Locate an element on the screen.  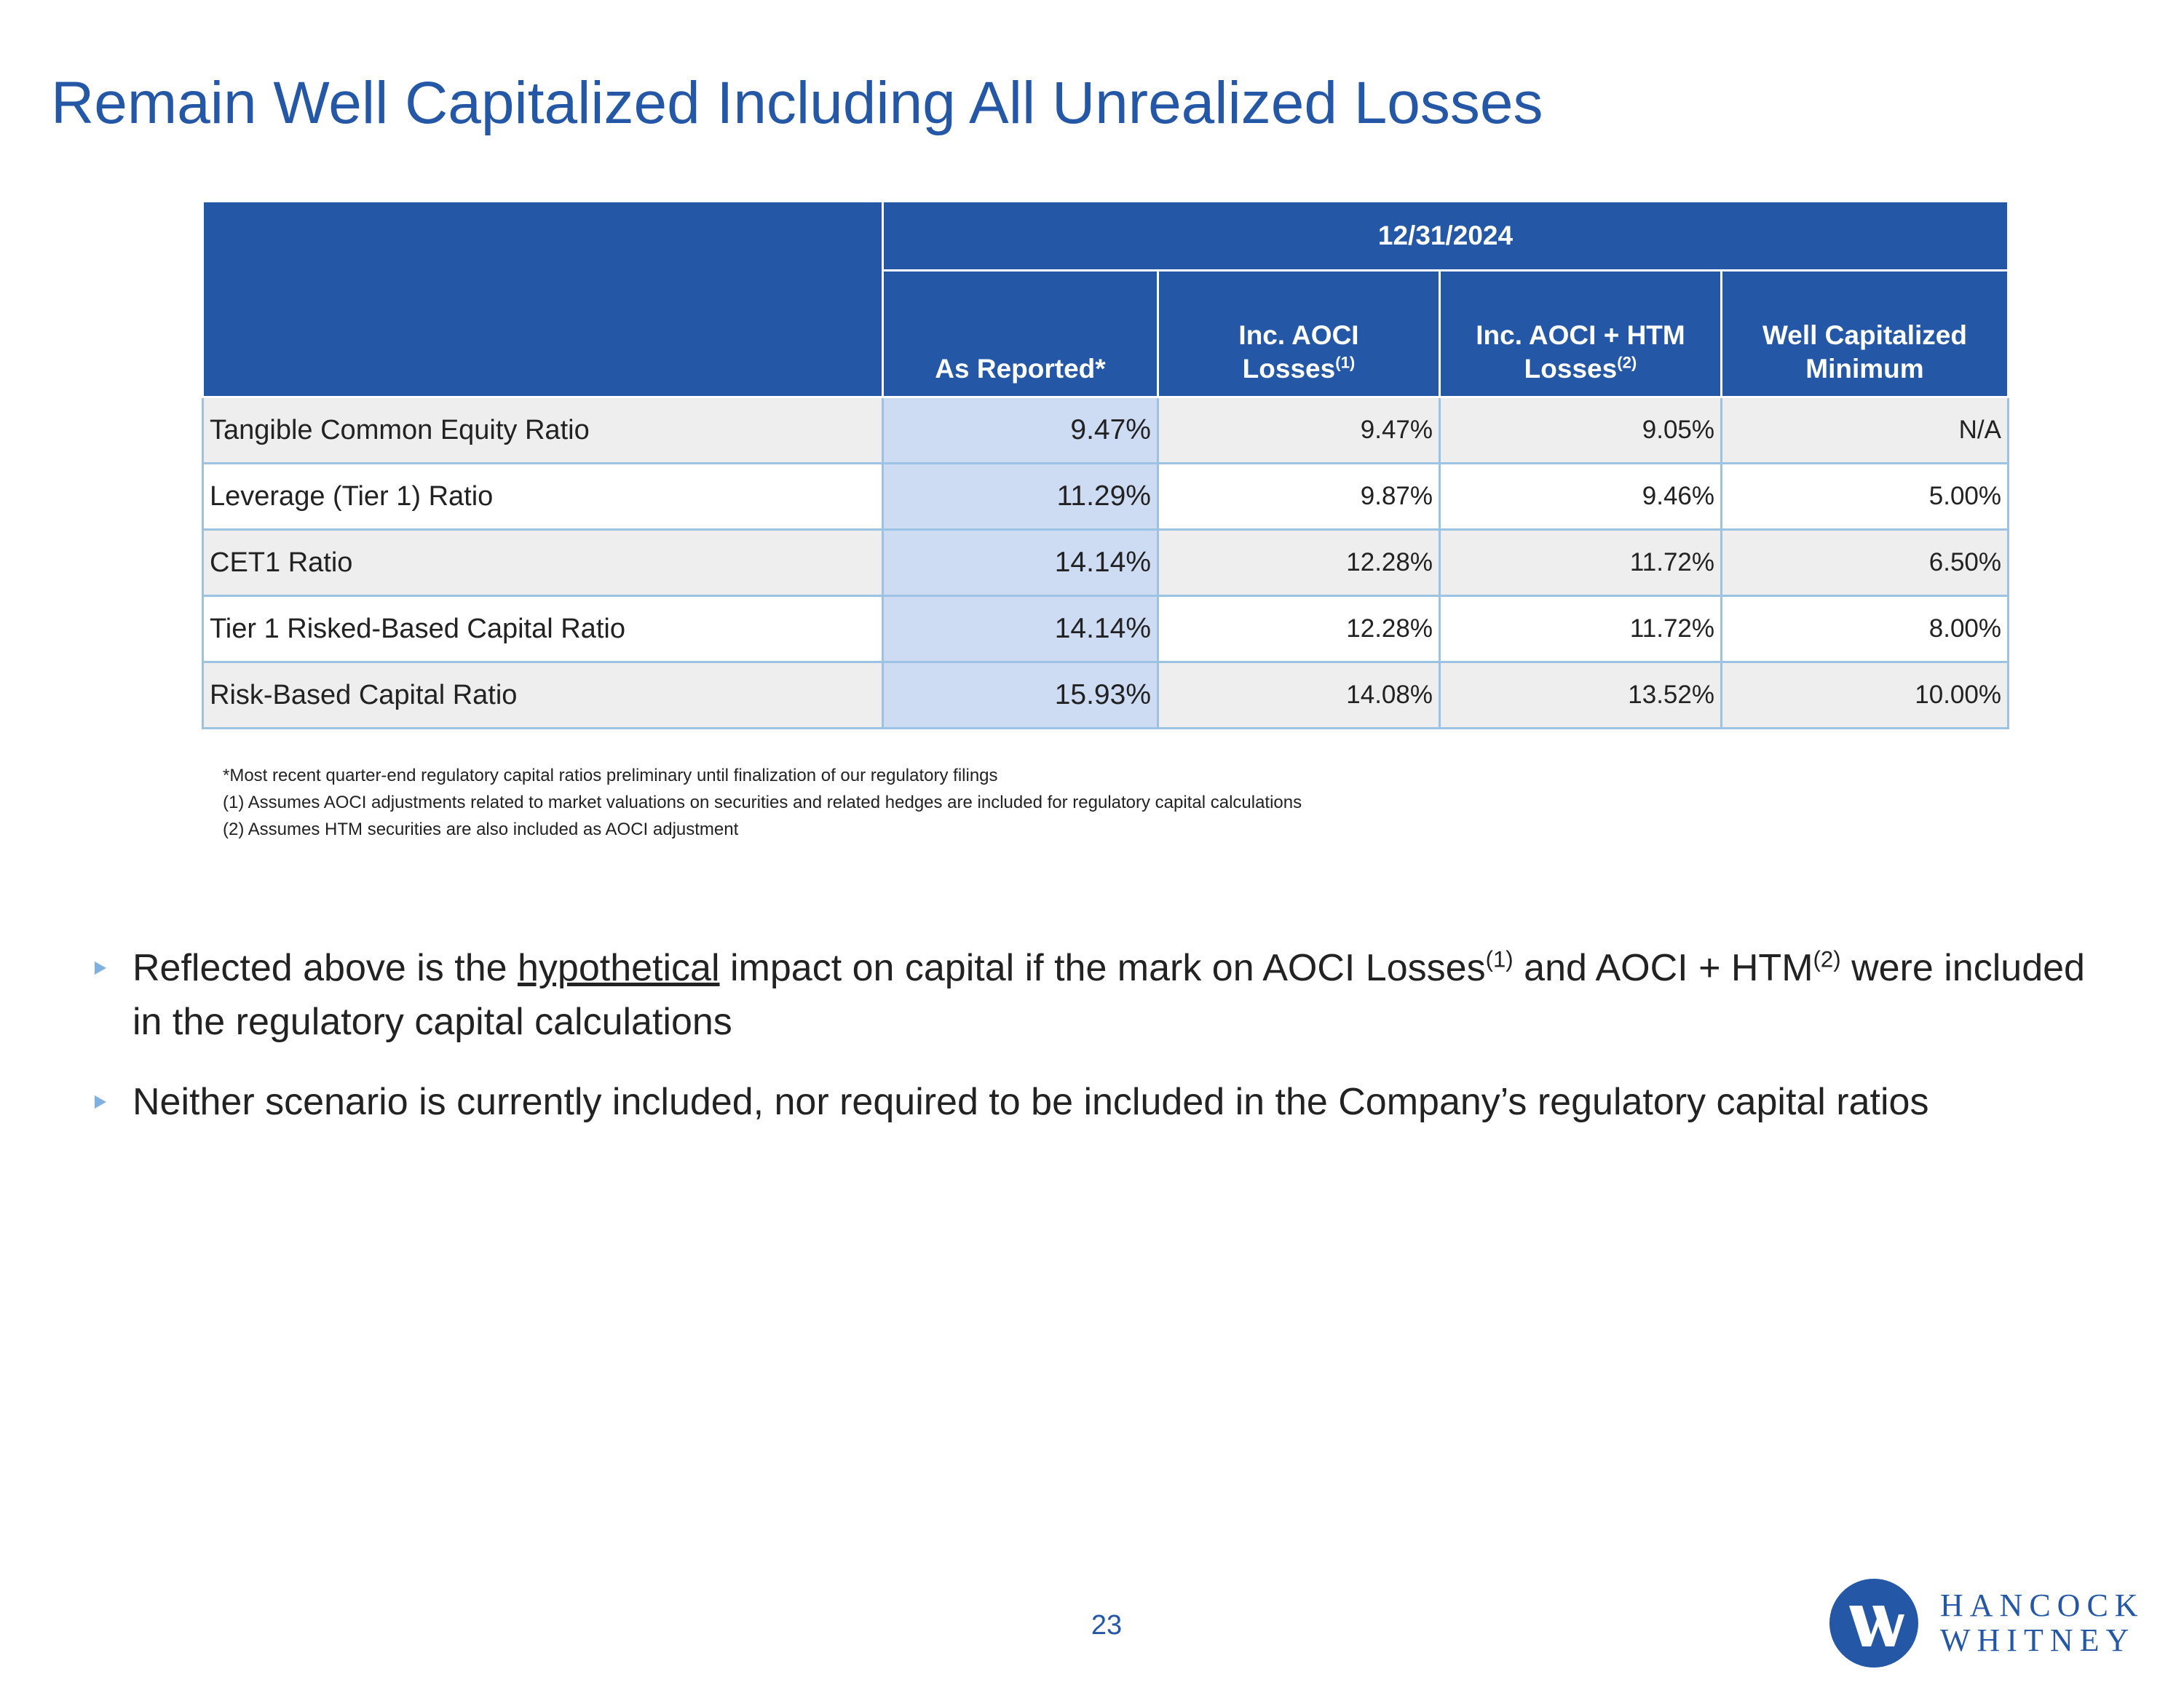
cell-value: 14.08% is located at coordinates (1299, 695).